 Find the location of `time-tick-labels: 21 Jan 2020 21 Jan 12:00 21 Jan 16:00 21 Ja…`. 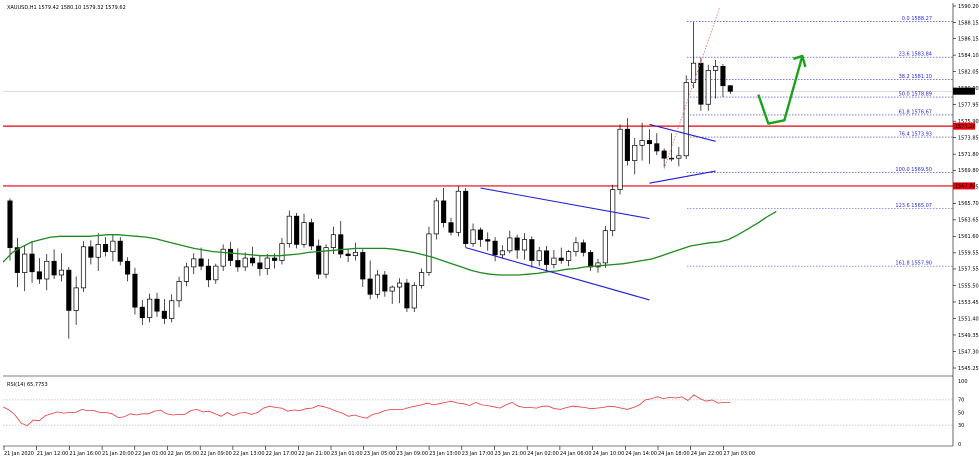

time-tick-labels: 21 Jan 2020 21 Jan 12:00 21 Jan 16:00 21 Ja… is located at coordinates (379, 451).